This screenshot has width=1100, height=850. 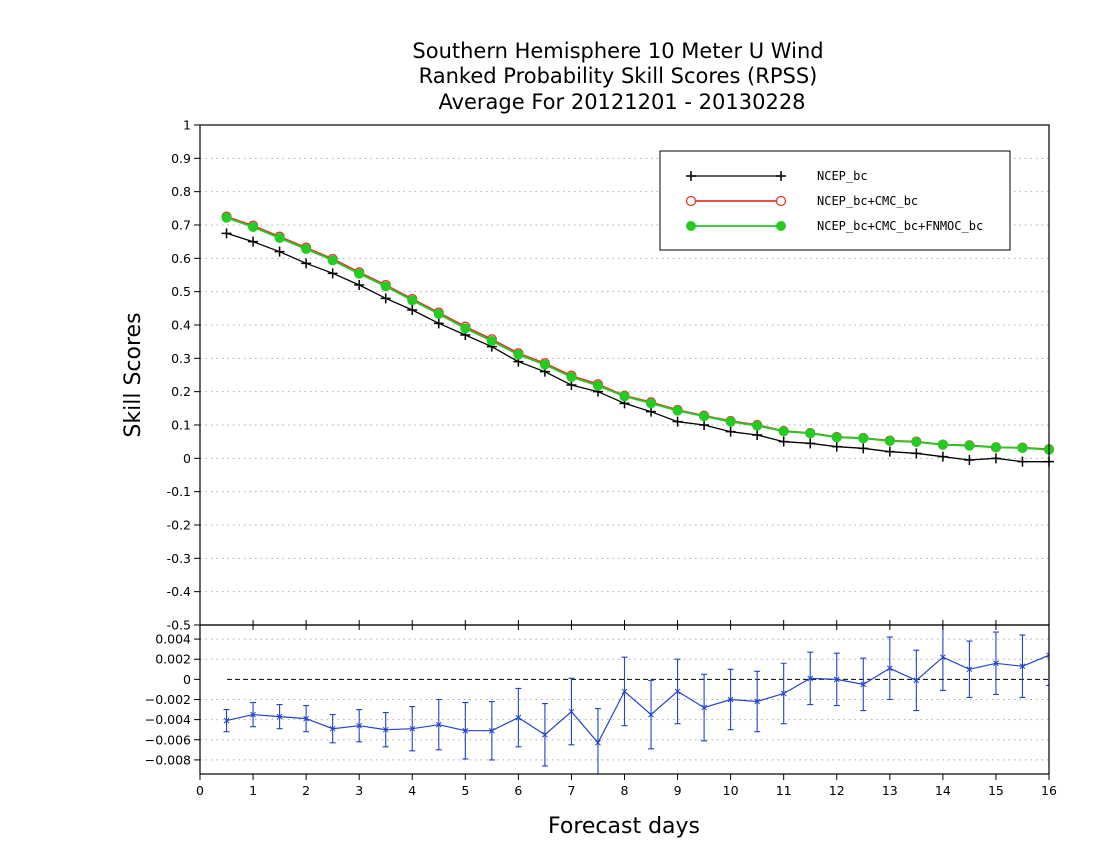 What do you see at coordinates (181, 325) in the screenshot?
I see `top-y-tick-label: 0.4` at bounding box center [181, 325].